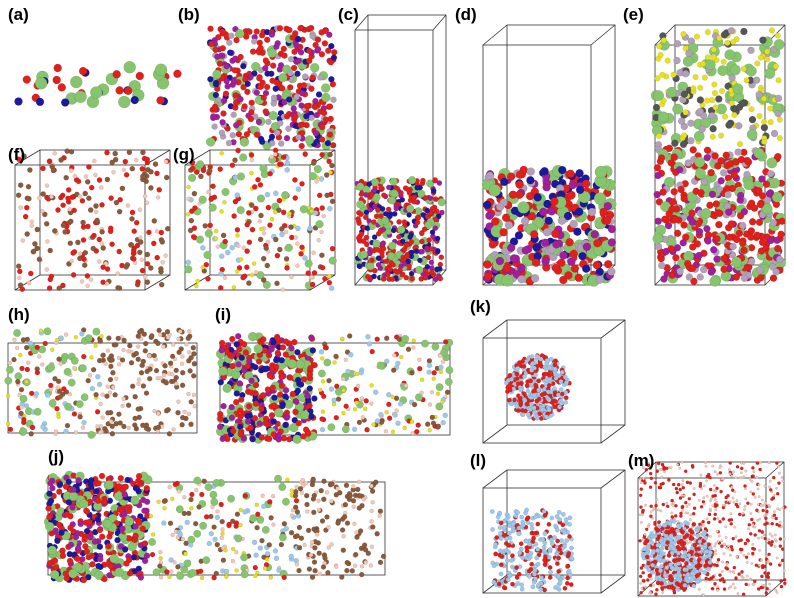  What do you see at coordinates (439, 22) in the screenshot?
I see `sim-box-edge` at bounding box center [439, 22].